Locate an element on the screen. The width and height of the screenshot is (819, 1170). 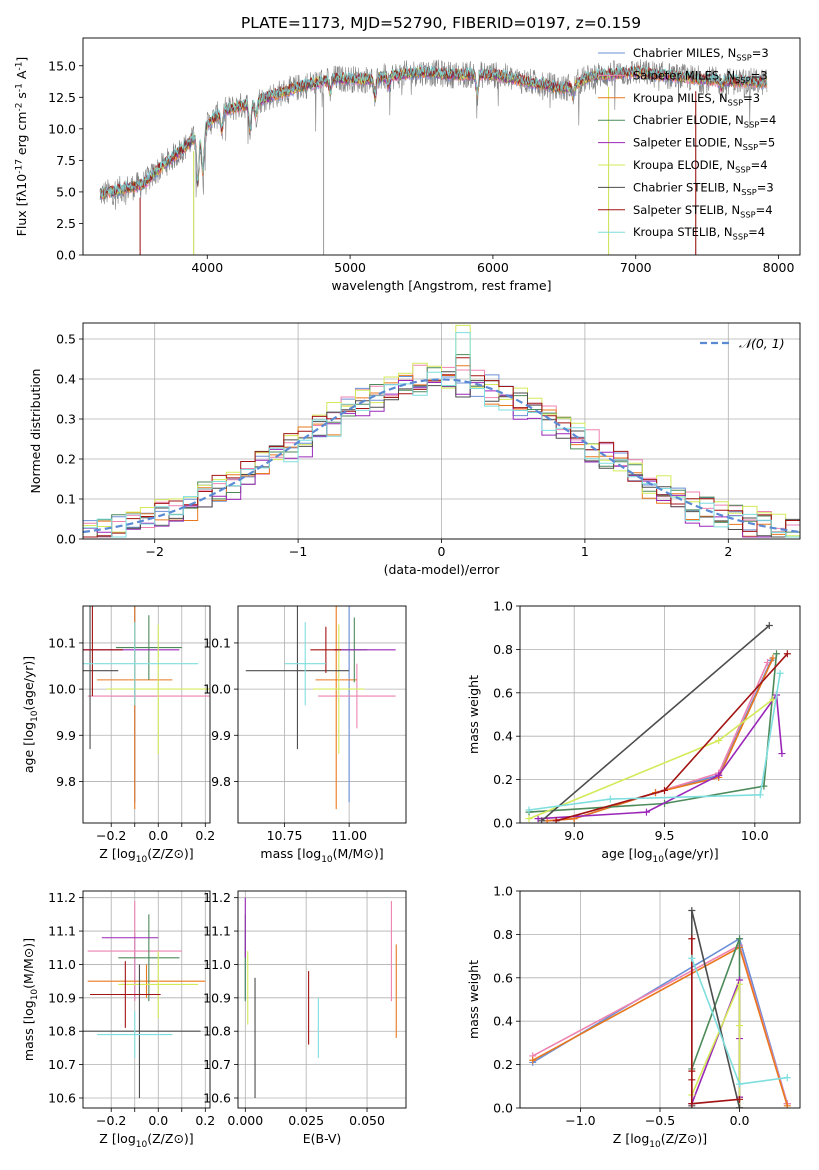
massweight_vs_age-xlabel: age [log10​(age/yr)] is located at coordinates (659, 855).